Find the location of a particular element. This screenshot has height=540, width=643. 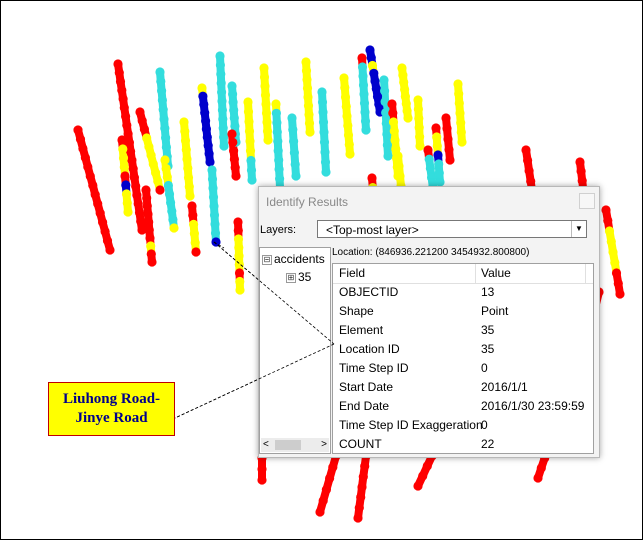

tree-horizontal-scrollbar: < > is located at coordinates (295, 445).